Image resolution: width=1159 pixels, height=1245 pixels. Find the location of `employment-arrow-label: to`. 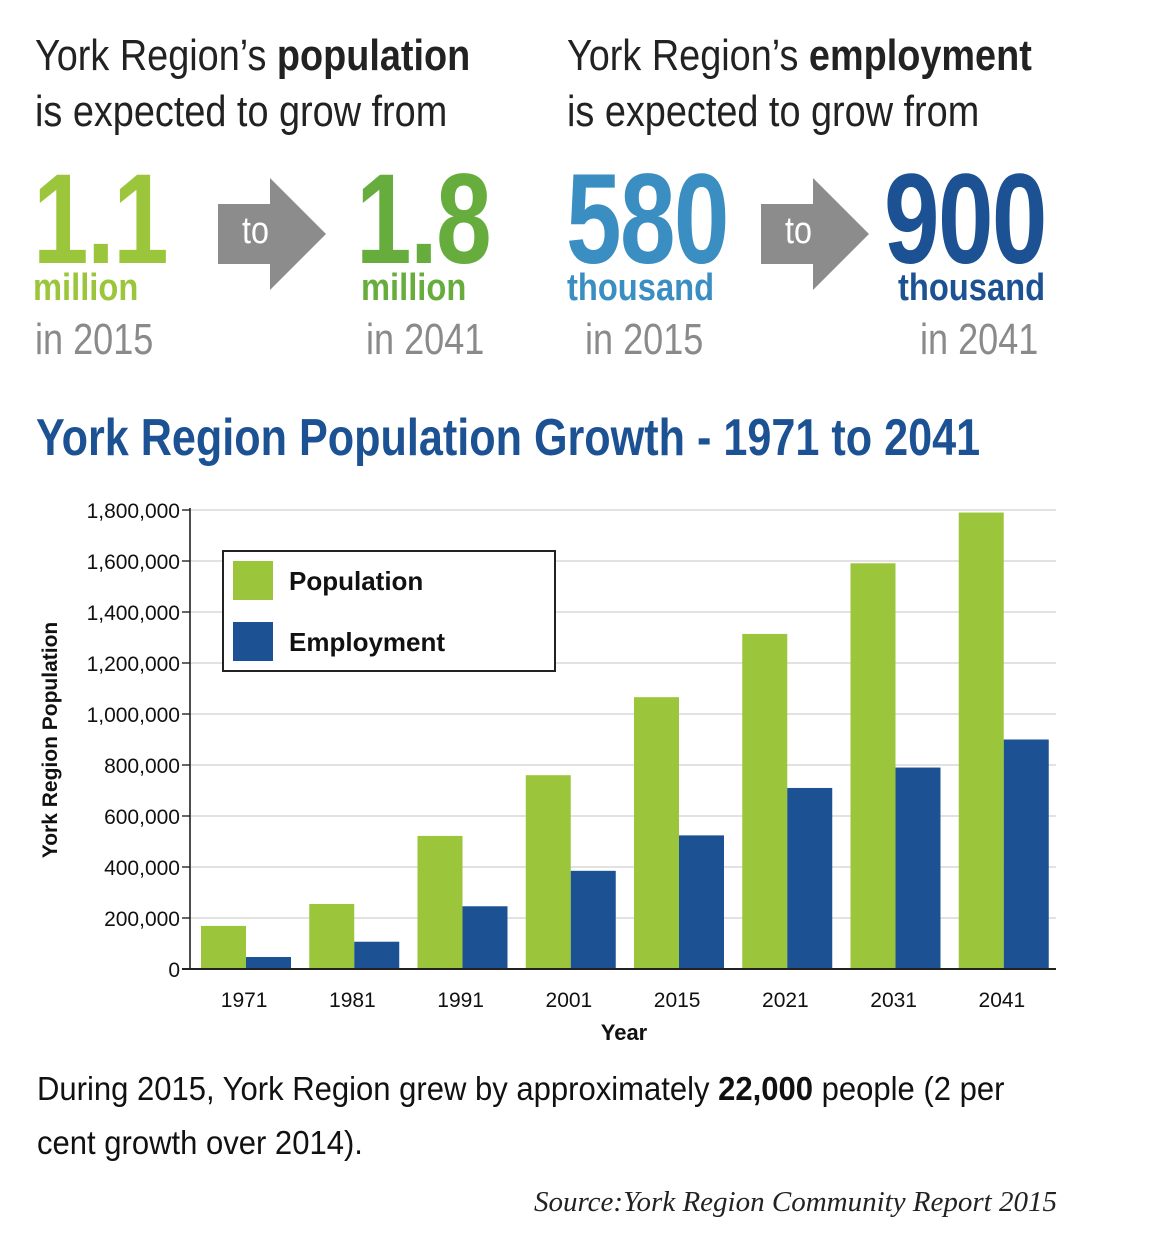

employment-arrow-label: to is located at coordinates (798, 231).